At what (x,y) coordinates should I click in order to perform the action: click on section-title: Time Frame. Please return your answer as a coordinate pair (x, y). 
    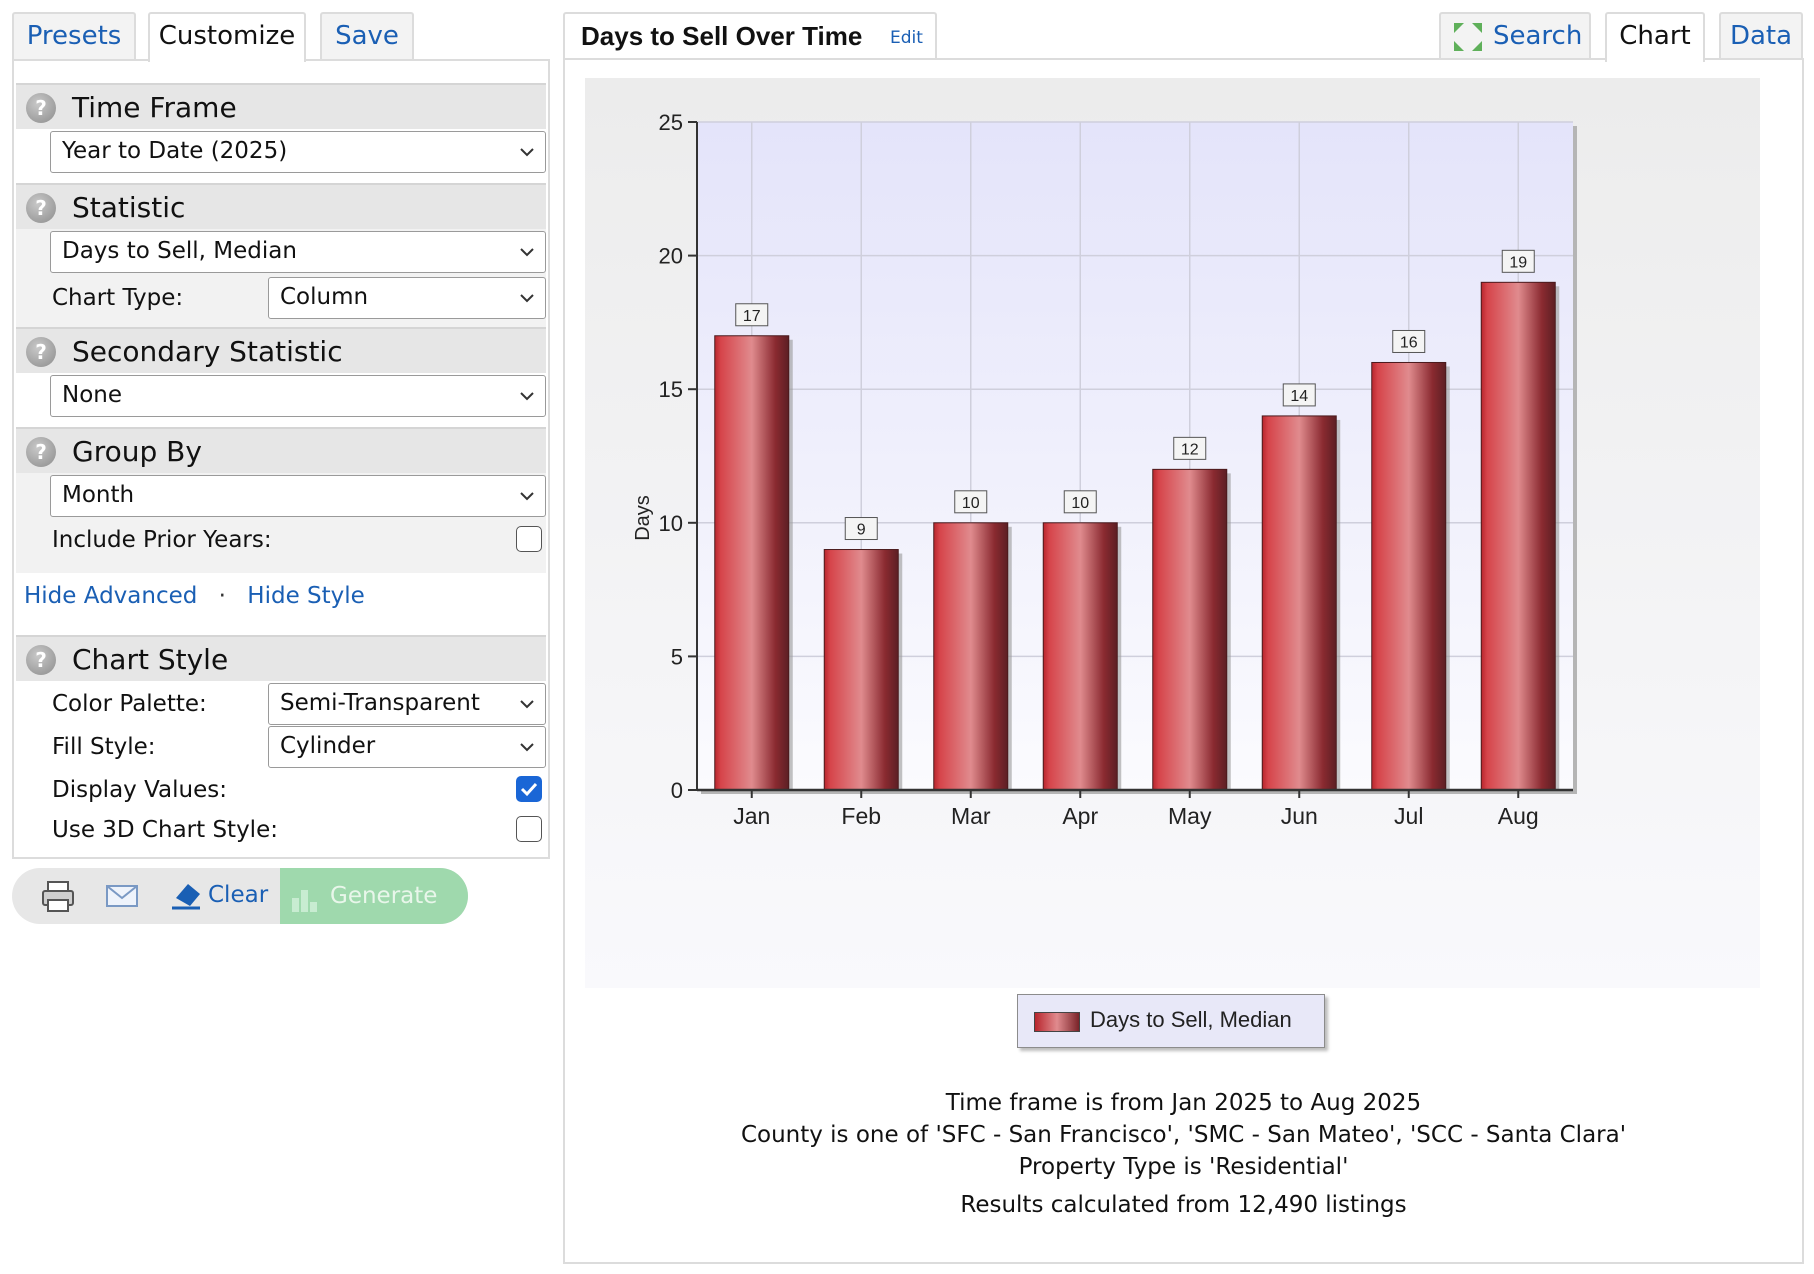
    Looking at the image, I should click on (154, 107).